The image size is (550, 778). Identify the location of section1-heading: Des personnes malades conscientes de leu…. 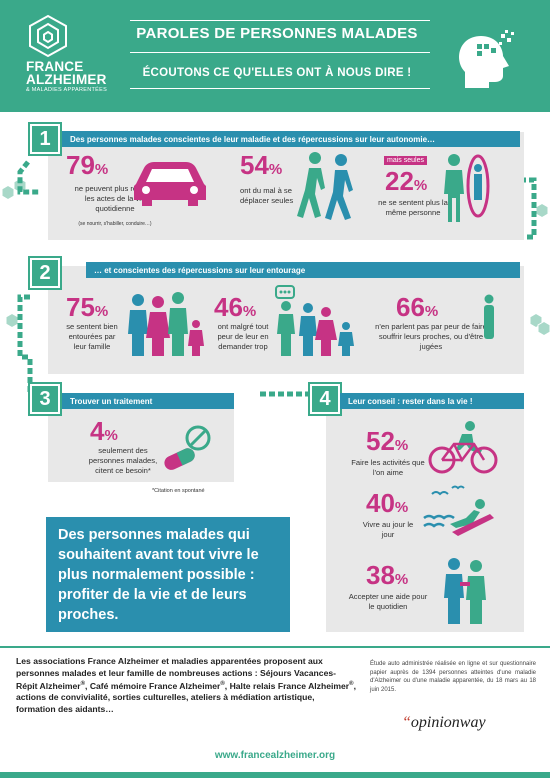
(291, 139).